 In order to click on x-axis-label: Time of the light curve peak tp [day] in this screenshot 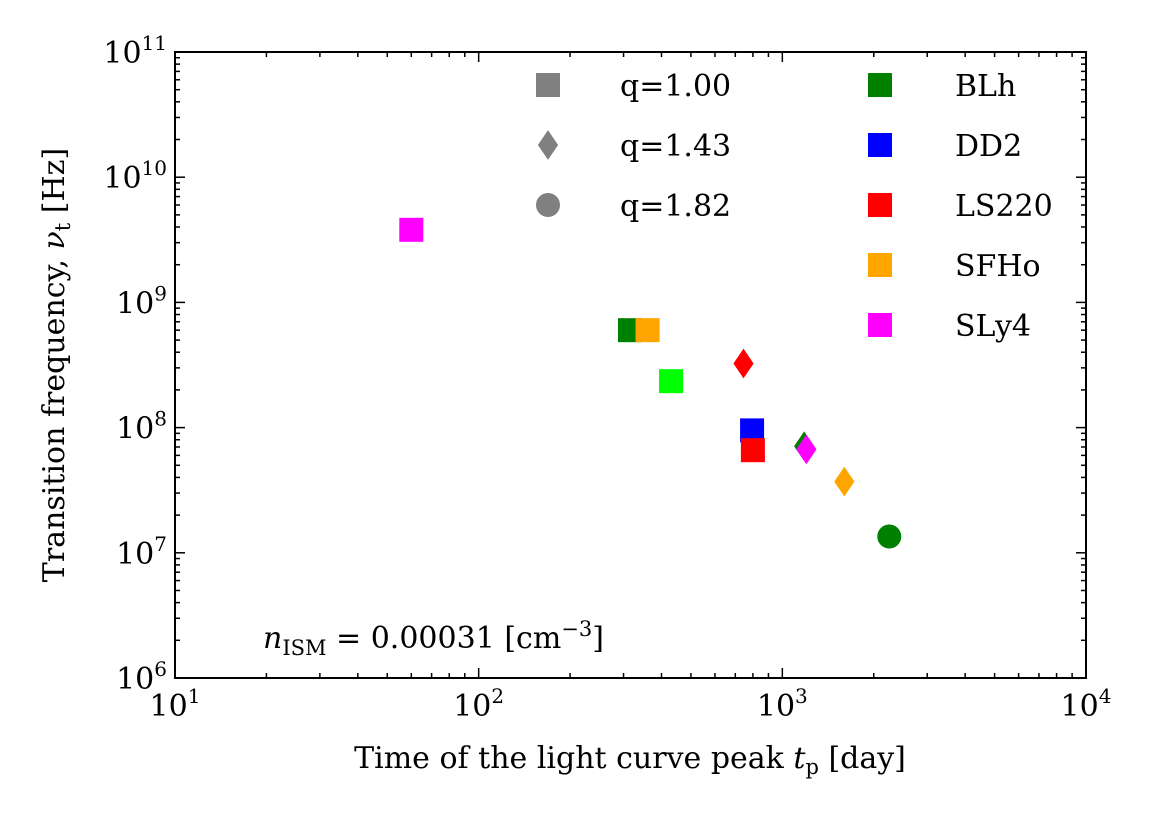, I will do `click(630, 760)`.